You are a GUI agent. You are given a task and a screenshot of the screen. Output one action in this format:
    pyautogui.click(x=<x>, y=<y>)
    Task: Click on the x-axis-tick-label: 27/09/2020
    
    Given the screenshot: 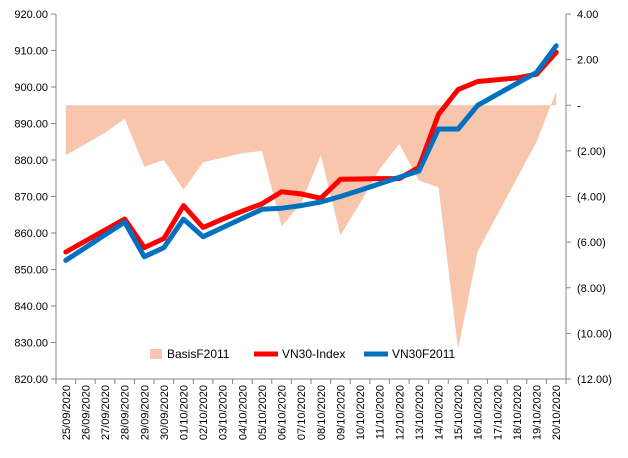 What is the action you would take?
    pyautogui.click(x=106, y=412)
    